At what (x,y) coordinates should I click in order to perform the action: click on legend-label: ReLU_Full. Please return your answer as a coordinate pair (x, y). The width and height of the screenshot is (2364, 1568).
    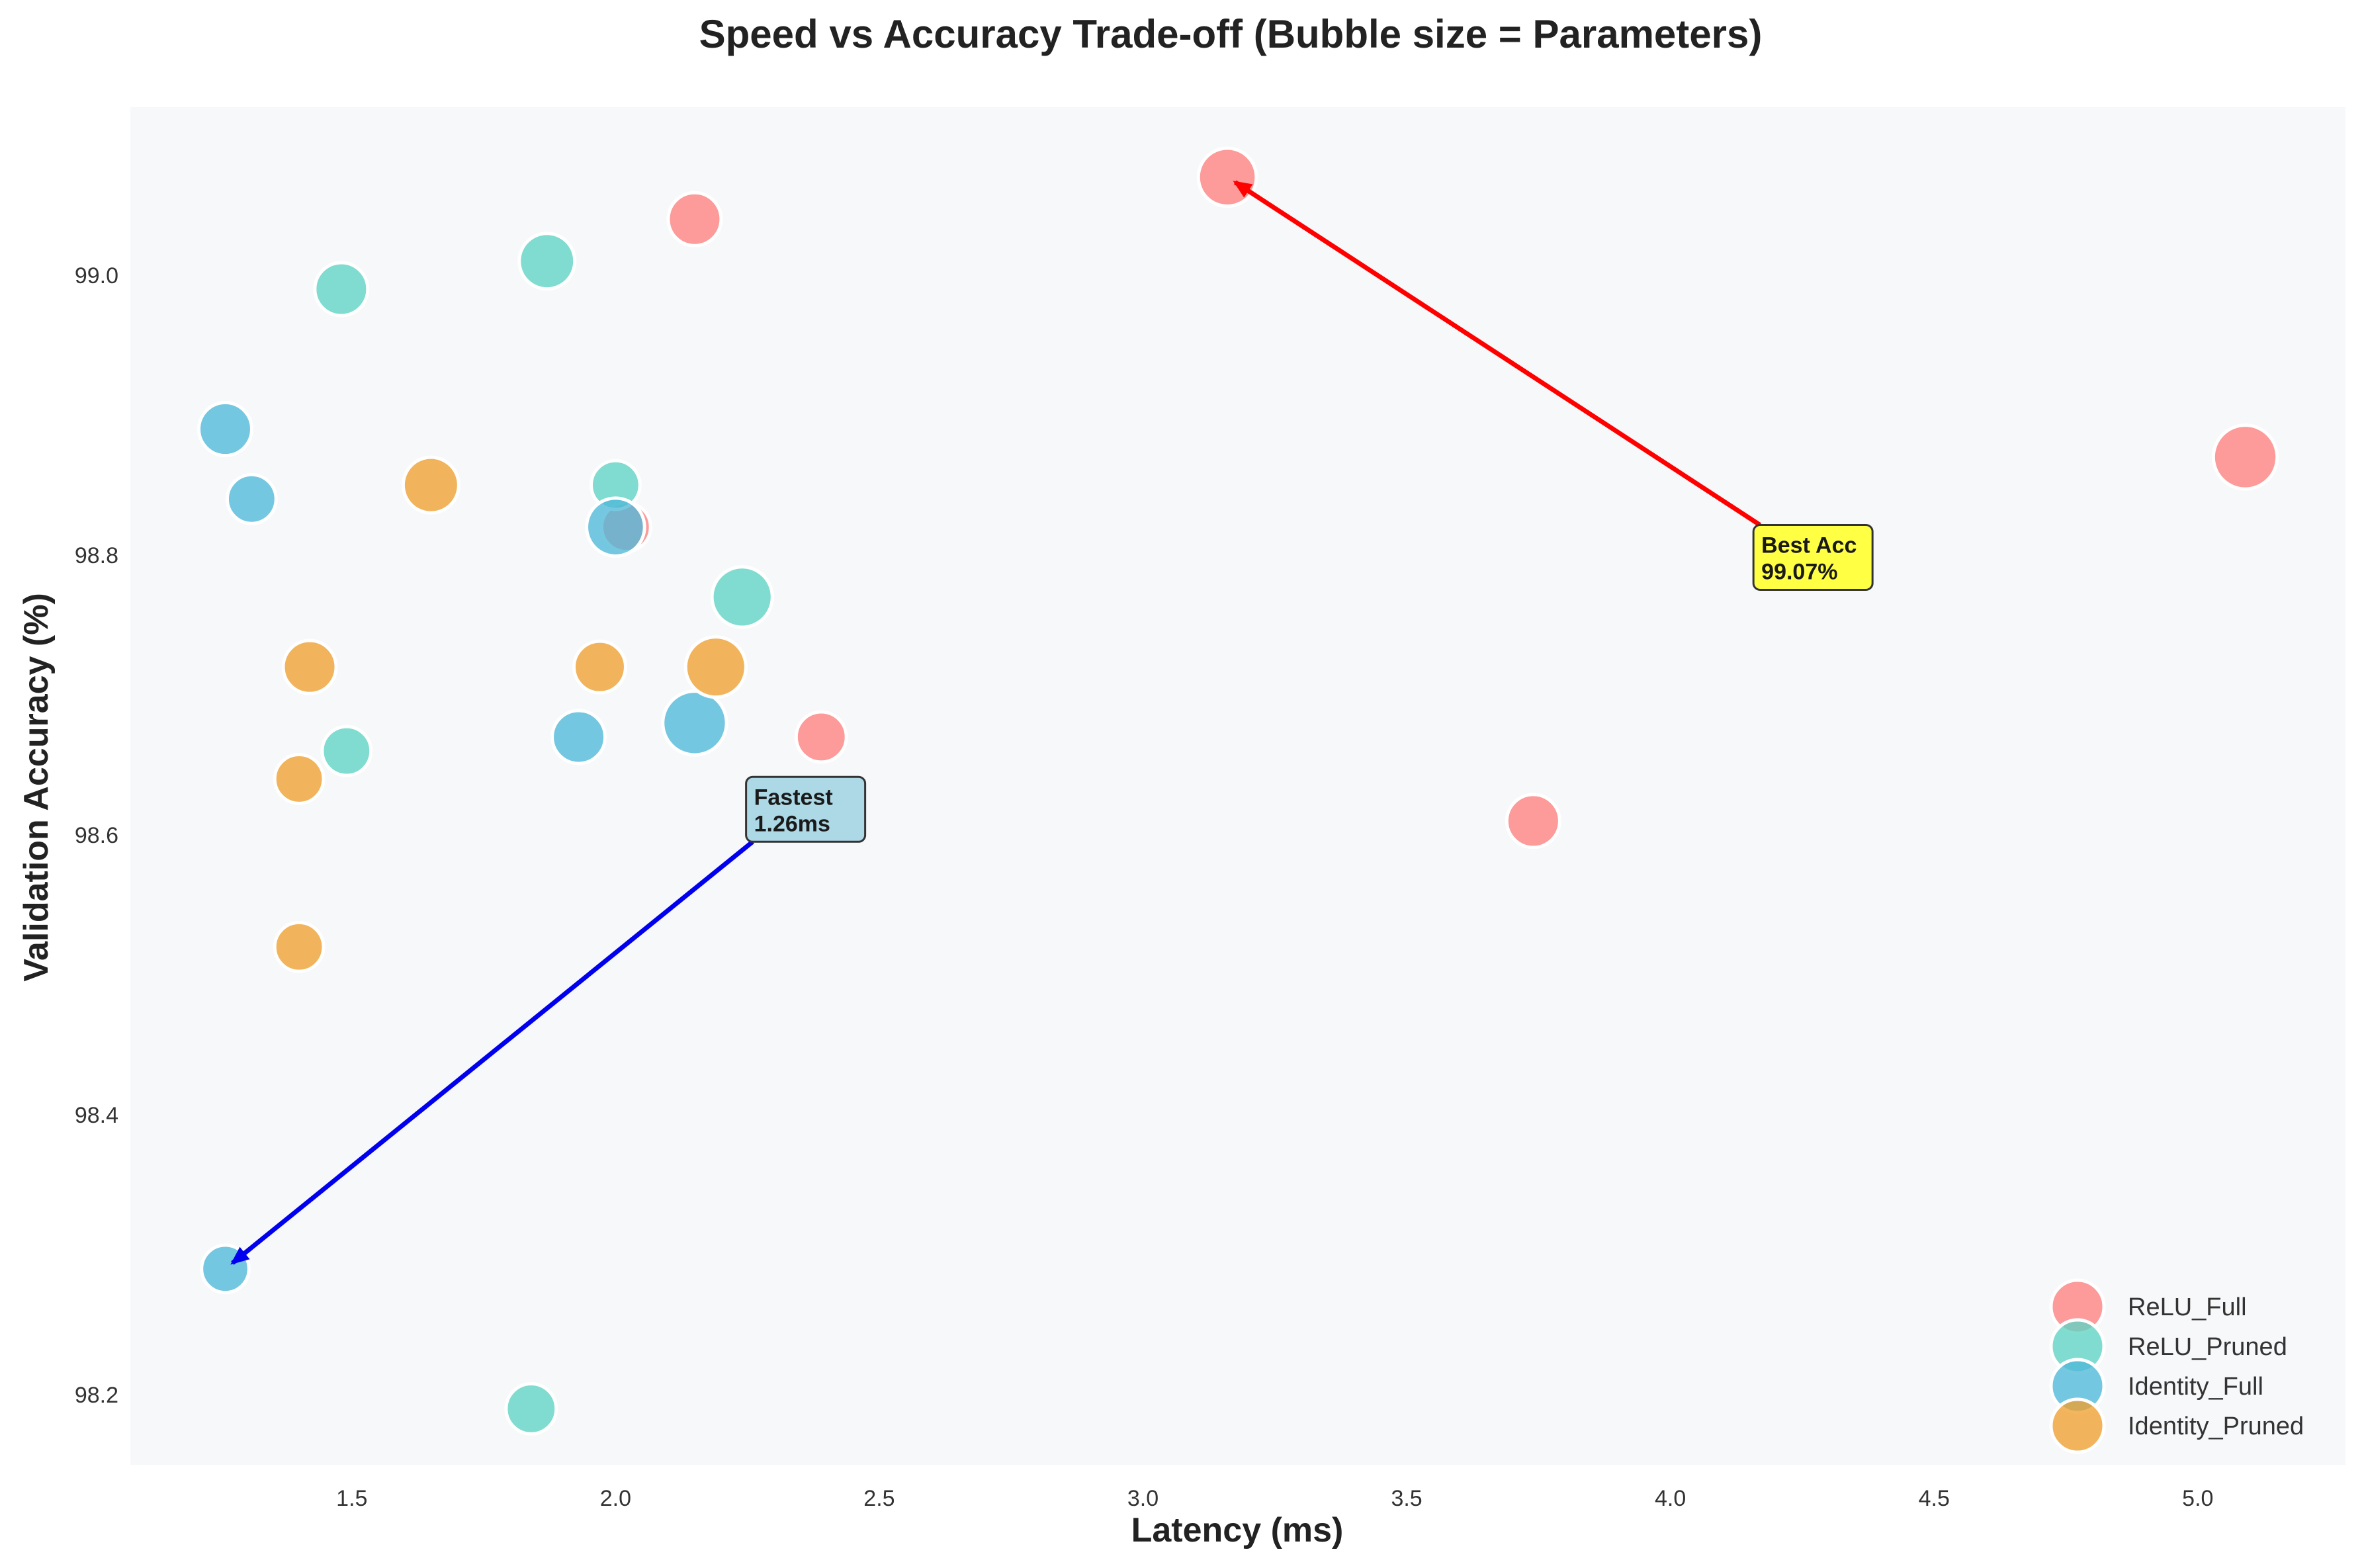
    Looking at the image, I should click on (2188, 1307).